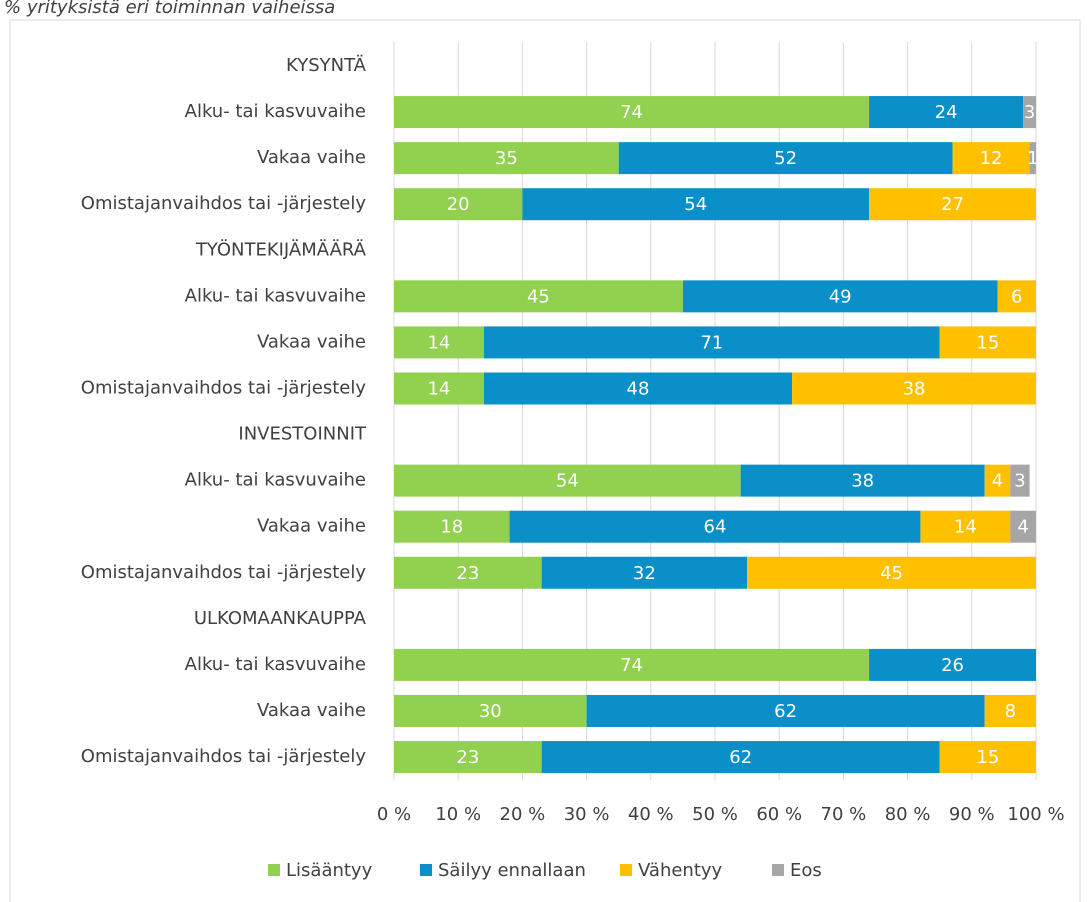  I want to click on y-tick-label: KYSYNTÄ, so click(326, 65).